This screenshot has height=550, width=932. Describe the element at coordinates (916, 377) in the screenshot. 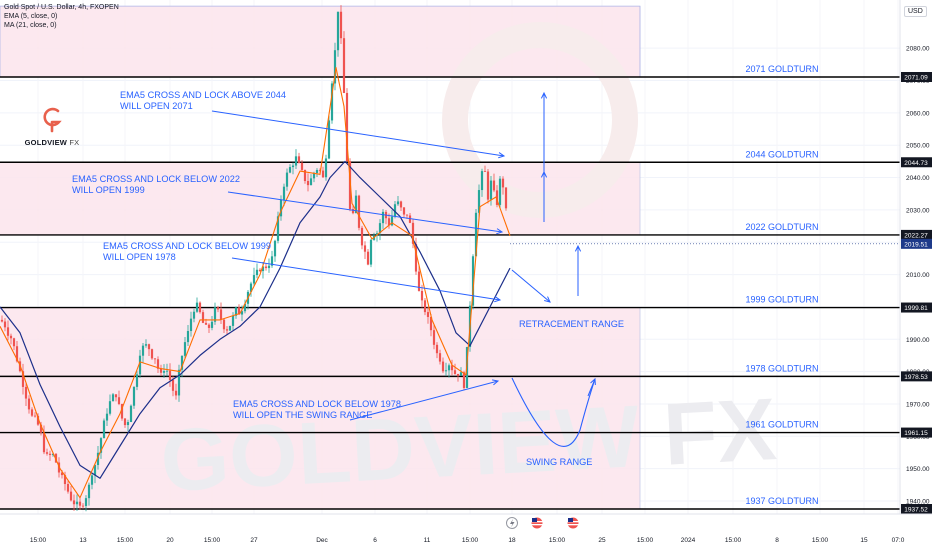

I see `price-tag-label: 1978.53` at that location.